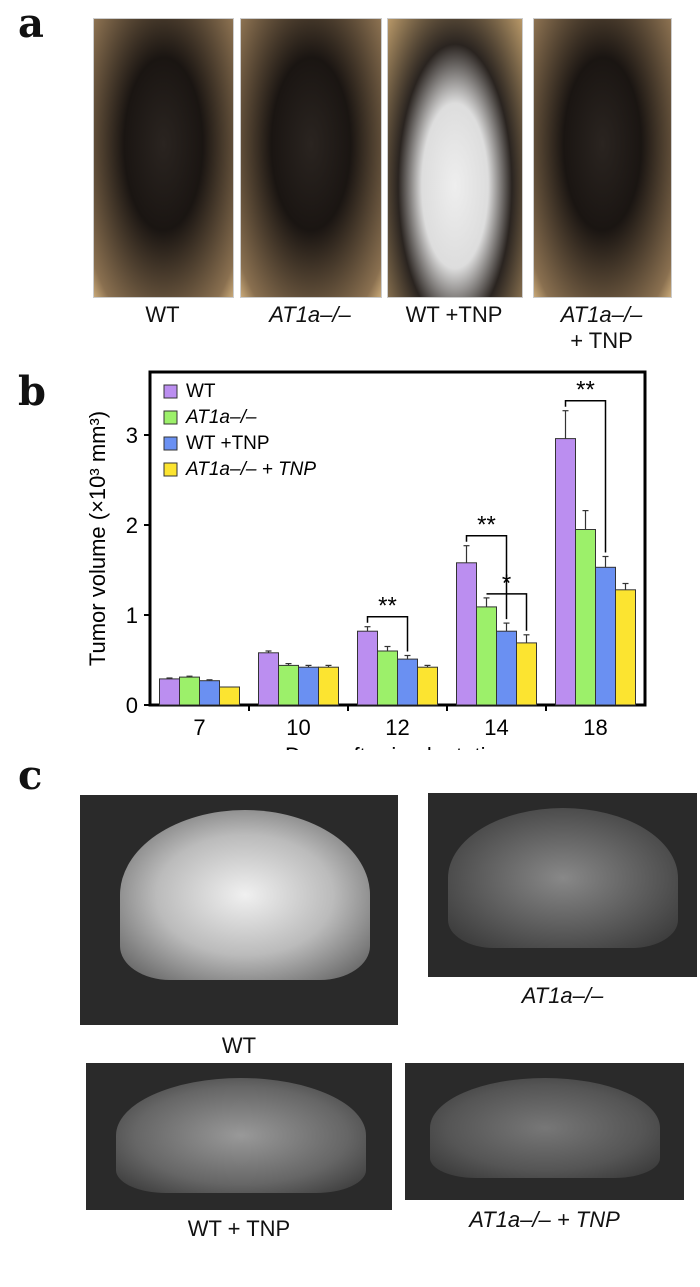 The height and width of the screenshot is (1287, 700). Describe the element at coordinates (132, 705) in the screenshot. I see `y-tick-label: 0` at that location.